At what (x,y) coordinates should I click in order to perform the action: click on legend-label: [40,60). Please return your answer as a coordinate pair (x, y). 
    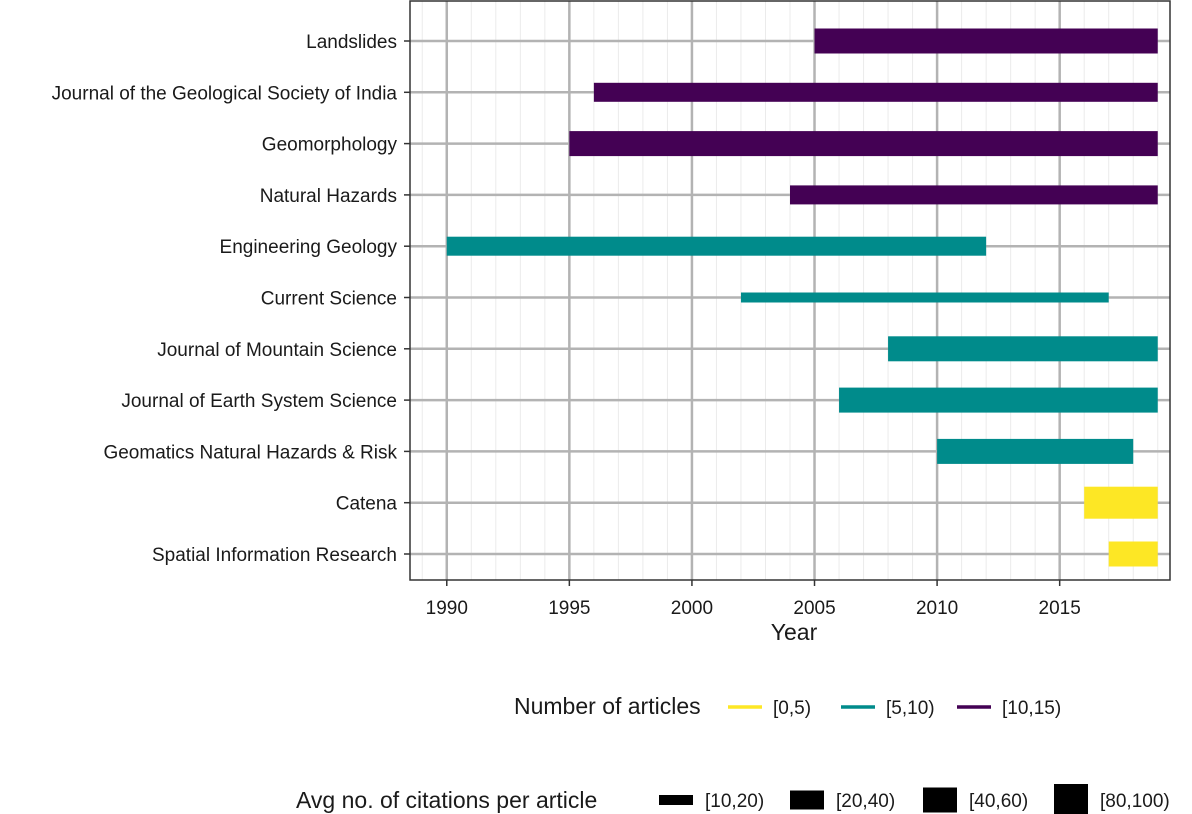
    Looking at the image, I should click on (998, 801).